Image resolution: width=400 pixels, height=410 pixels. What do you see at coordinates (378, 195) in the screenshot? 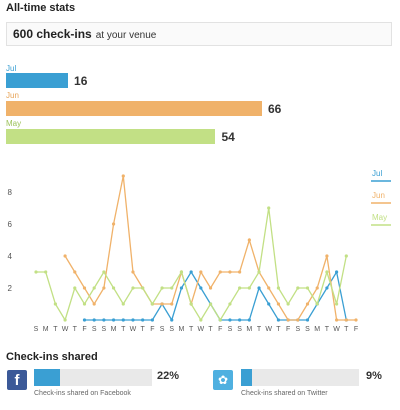
I see `legend-label-jun: Jun` at bounding box center [378, 195].